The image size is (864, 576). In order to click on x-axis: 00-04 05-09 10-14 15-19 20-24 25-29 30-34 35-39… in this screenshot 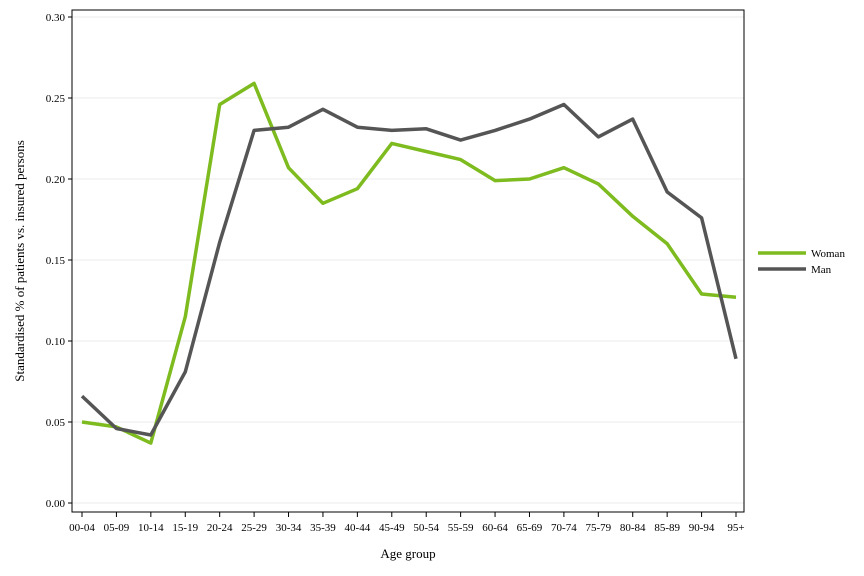, I will do `click(407, 523)`.